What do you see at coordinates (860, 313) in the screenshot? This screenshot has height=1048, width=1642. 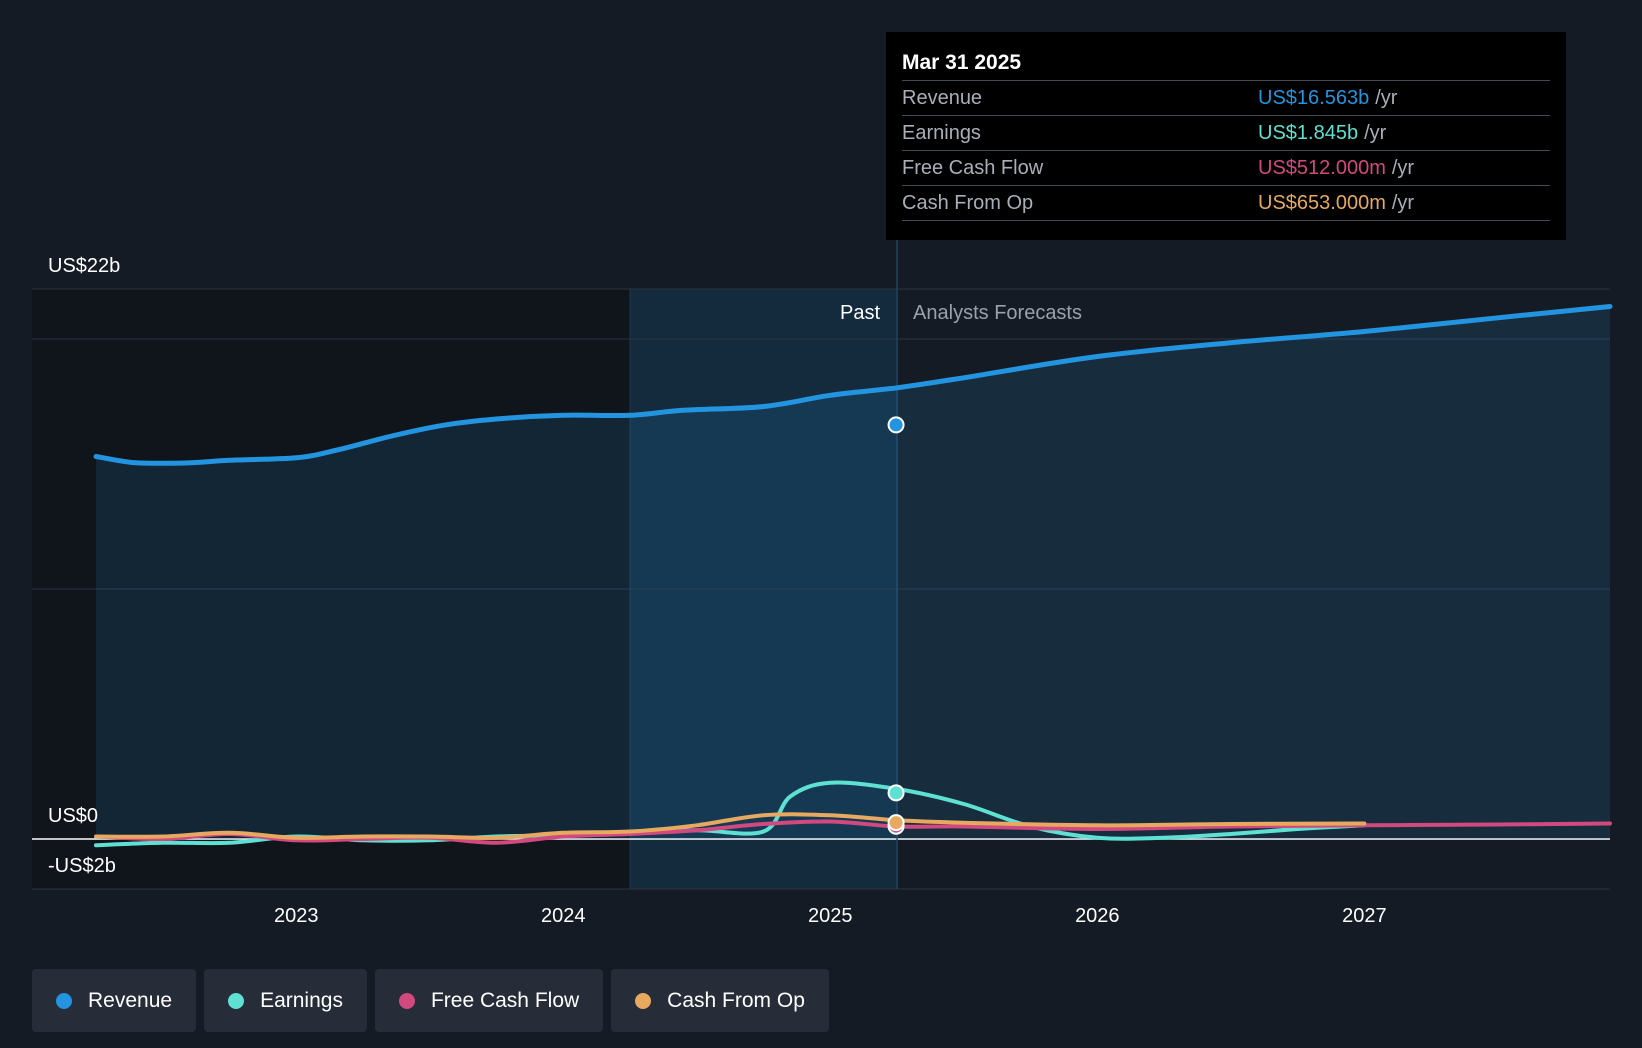 I see `past-label: Past` at bounding box center [860, 313].